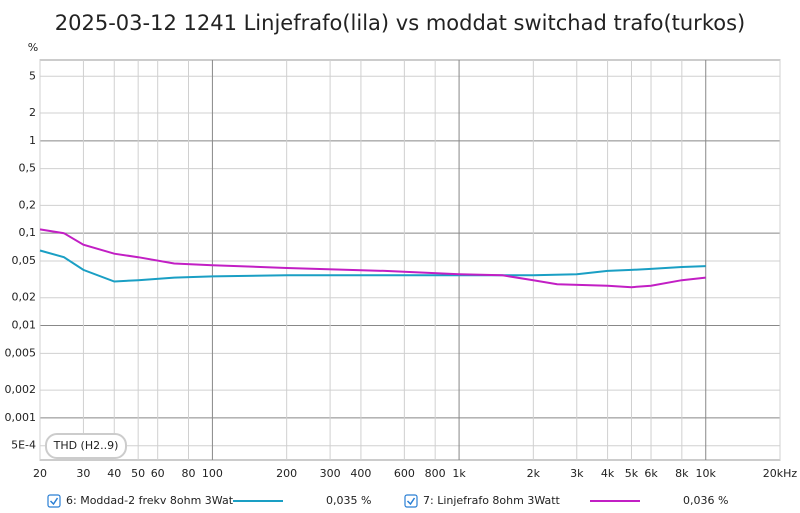 The image size is (800, 513). I want to click on legend-value: 0,036 %, so click(705, 500).